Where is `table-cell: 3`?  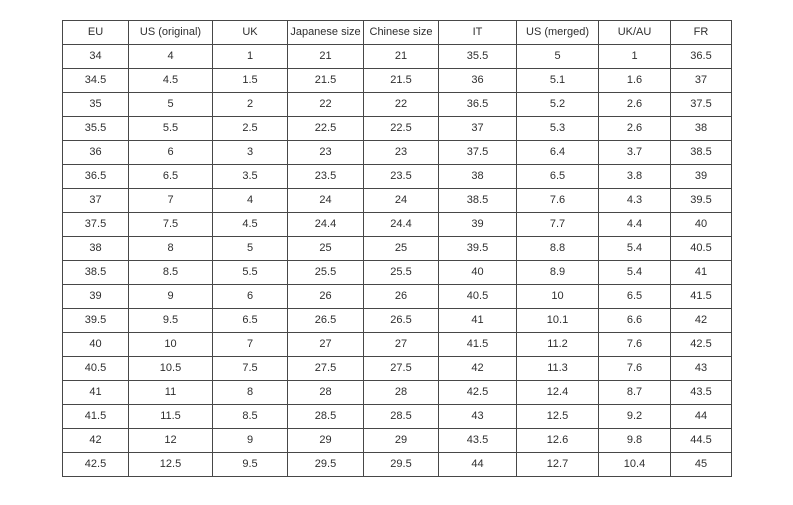
table-cell: 3 is located at coordinates (250, 152).